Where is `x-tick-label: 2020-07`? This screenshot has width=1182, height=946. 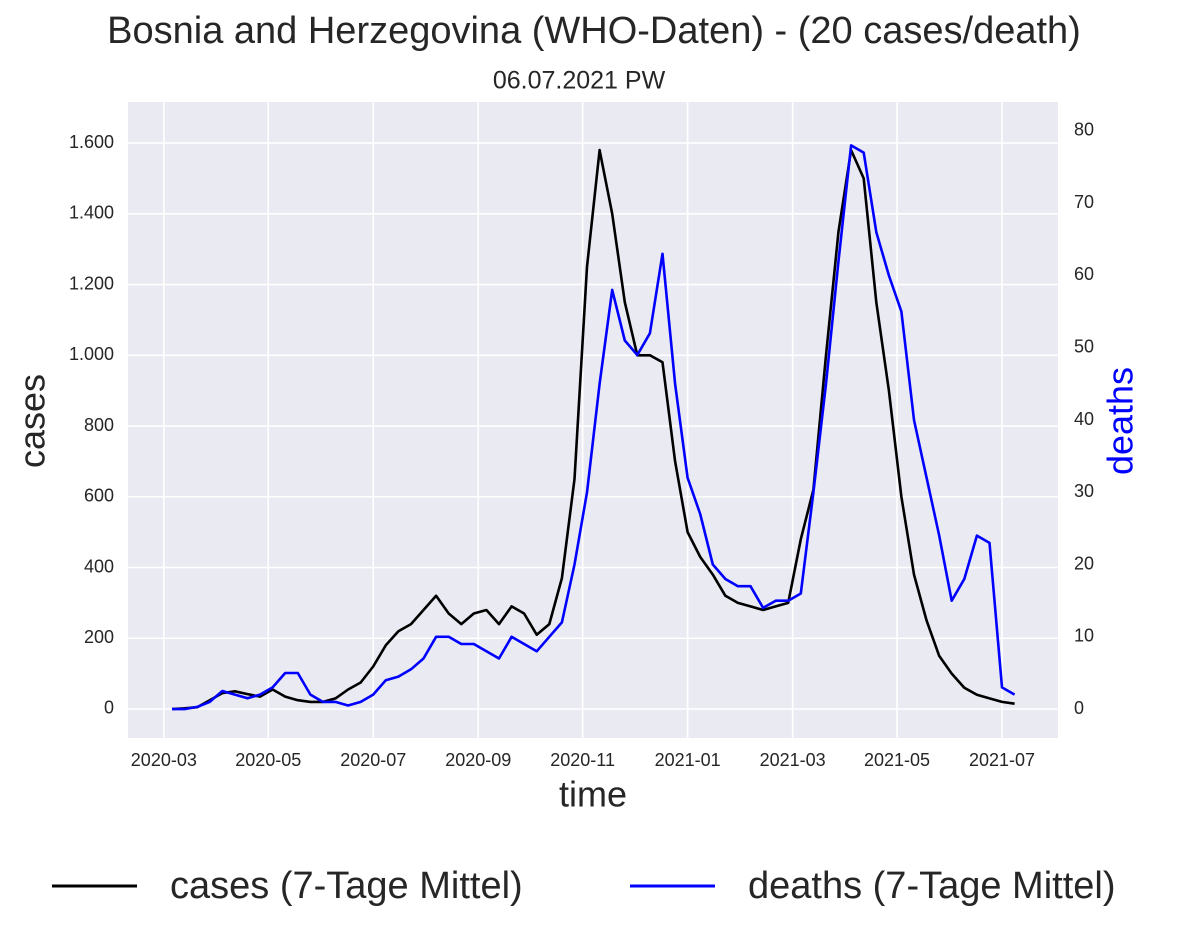
x-tick-label: 2020-07 is located at coordinates (373, 760).